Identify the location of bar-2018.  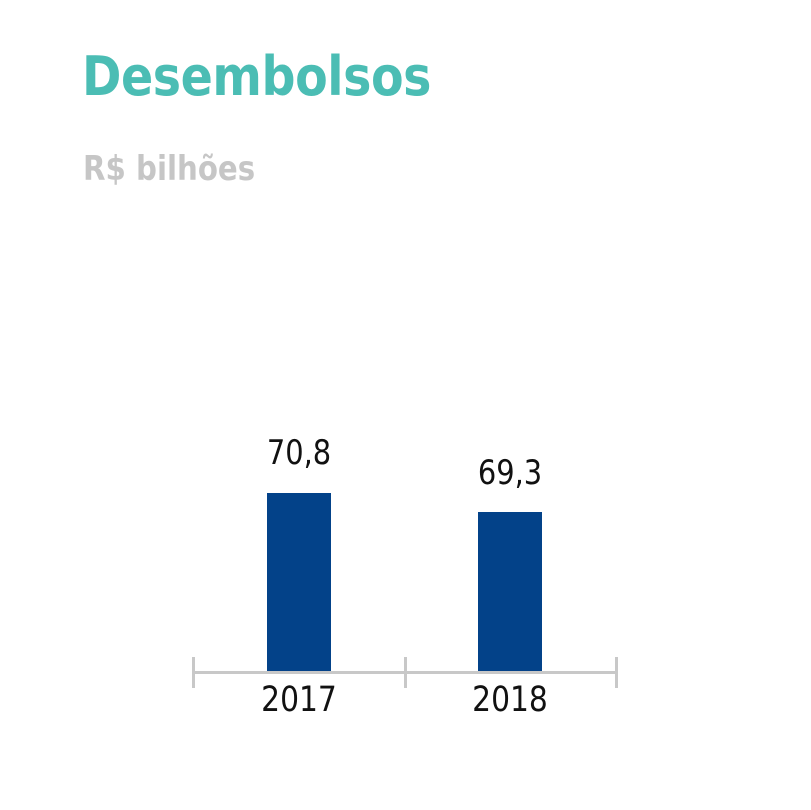
(510, 592).